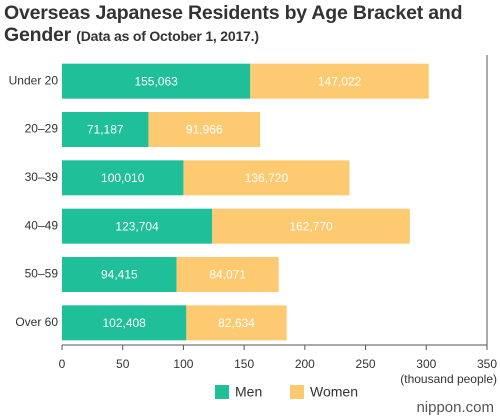  I want to click on data-label: 147,022, so click(340, 81).